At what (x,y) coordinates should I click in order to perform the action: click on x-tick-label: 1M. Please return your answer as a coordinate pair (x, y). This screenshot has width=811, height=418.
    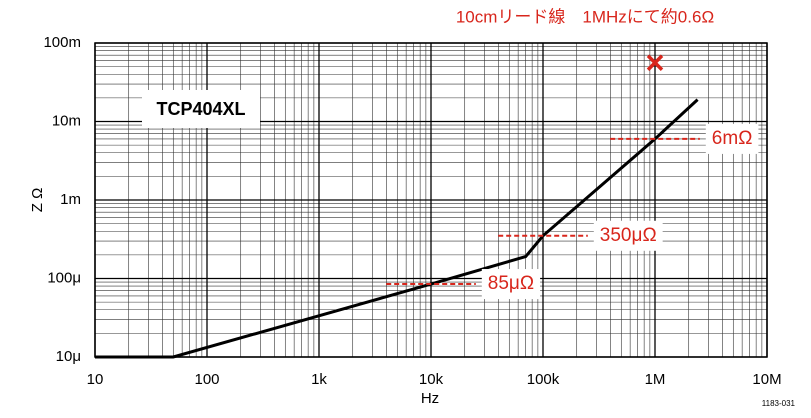
    Looking at the image, I should click on (655, 379).